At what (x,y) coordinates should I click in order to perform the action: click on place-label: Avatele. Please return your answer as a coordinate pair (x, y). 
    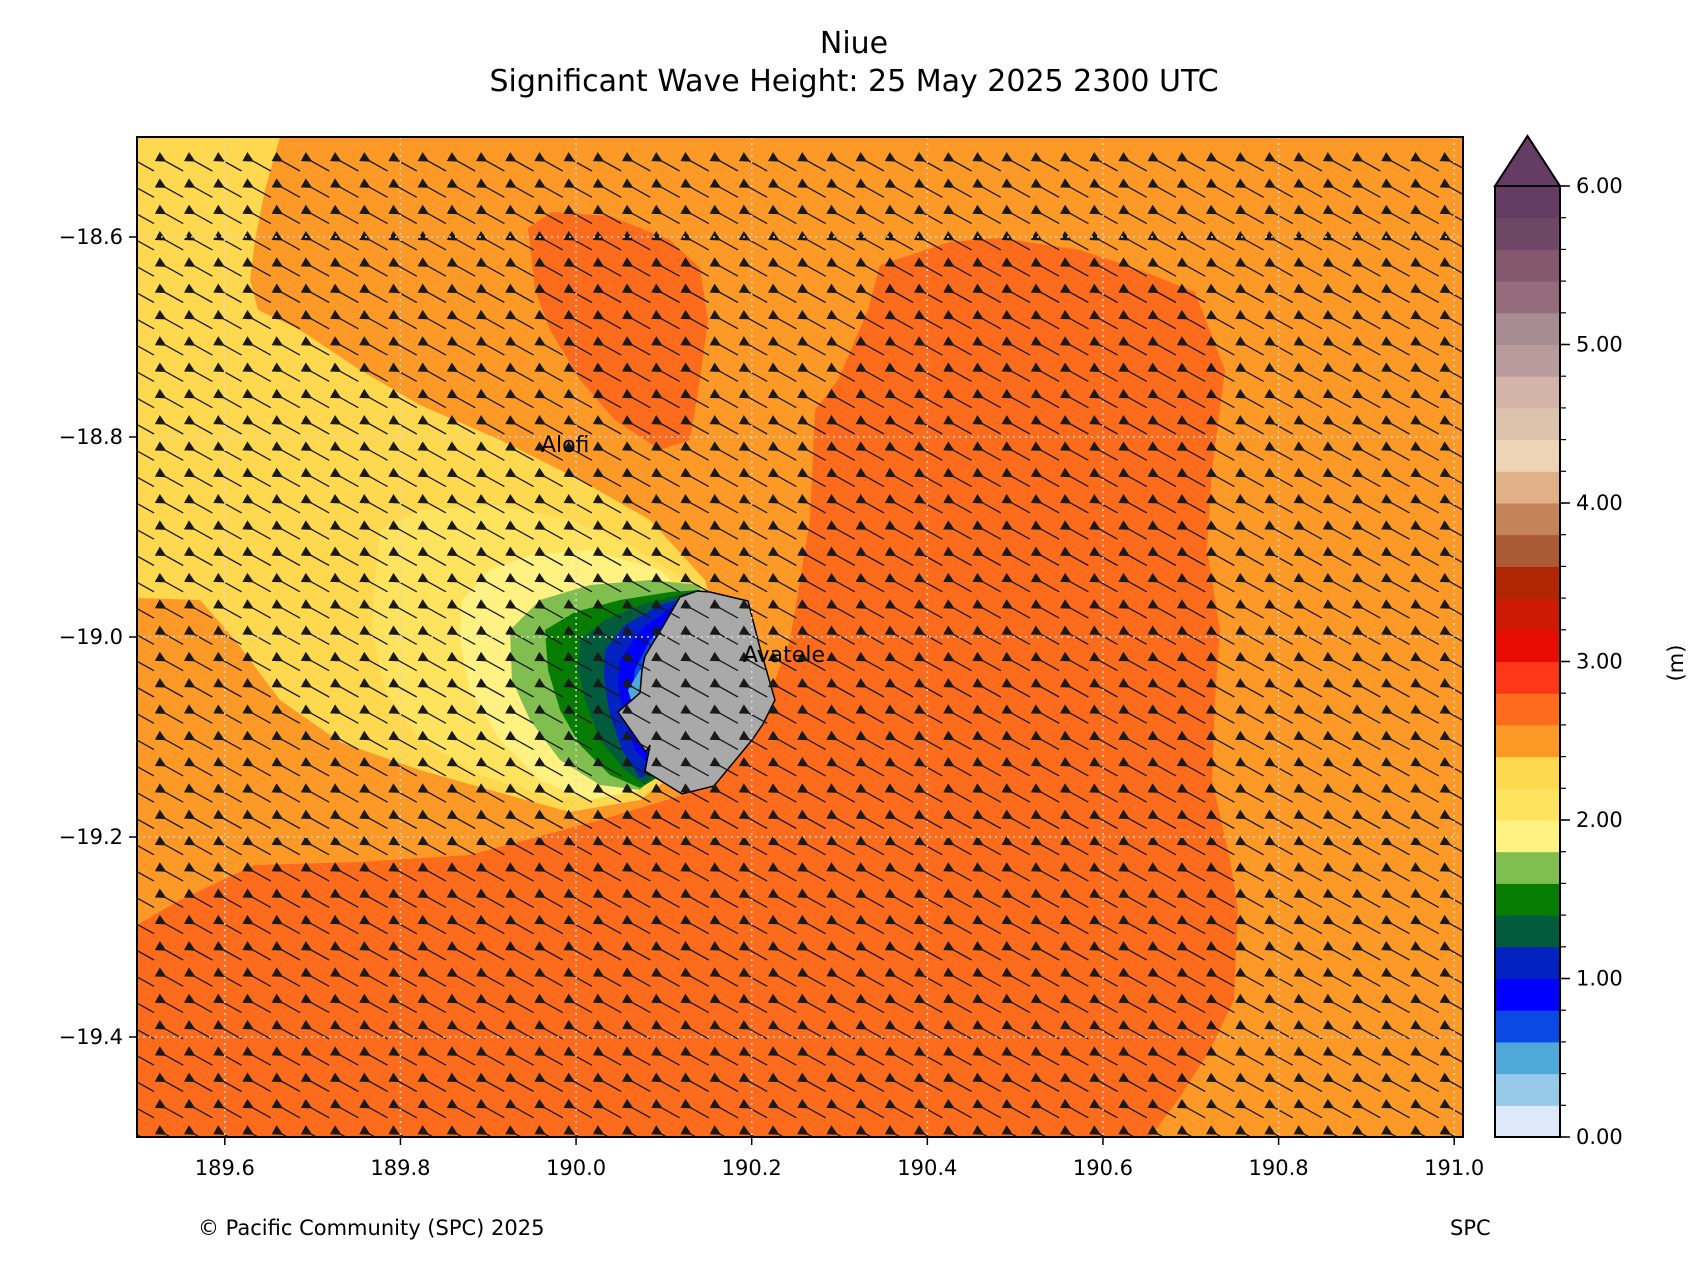
    Looking at the image, I should click on (784, 655).